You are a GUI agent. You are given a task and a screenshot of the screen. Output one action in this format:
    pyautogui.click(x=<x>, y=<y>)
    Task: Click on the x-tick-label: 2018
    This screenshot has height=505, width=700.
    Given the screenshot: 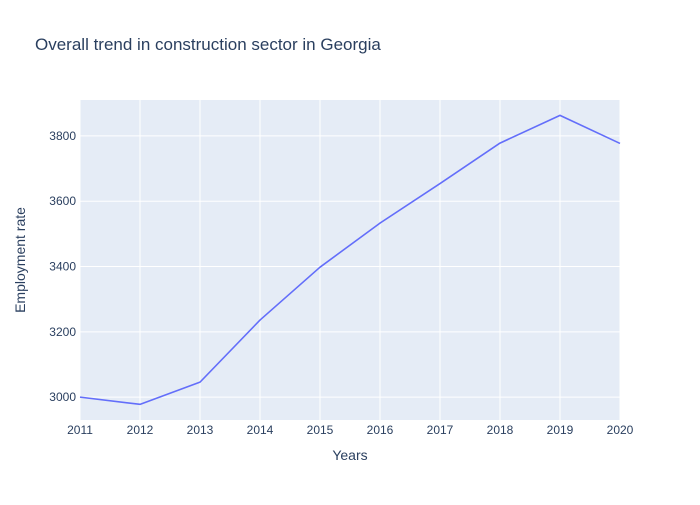 What is the action you would take?
    pyautogui.click(x=500, y=430)
    